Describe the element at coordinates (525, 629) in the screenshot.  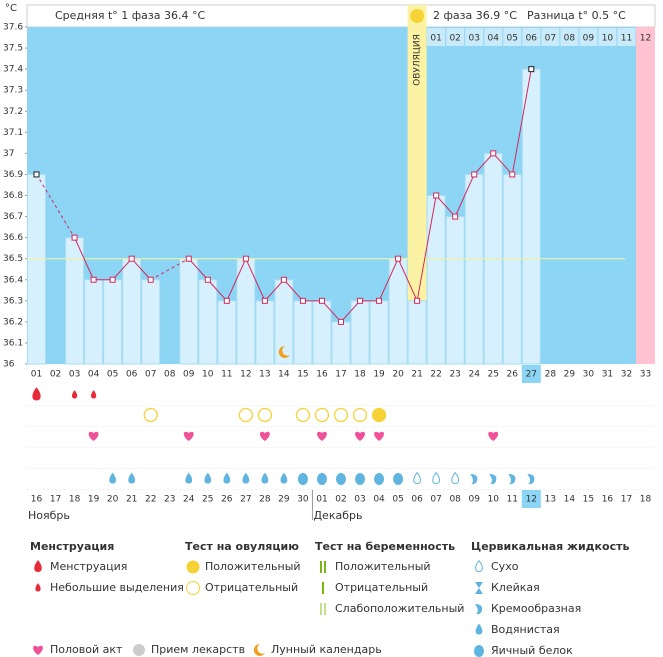
I see `legend-item: Водянистая` at that location.